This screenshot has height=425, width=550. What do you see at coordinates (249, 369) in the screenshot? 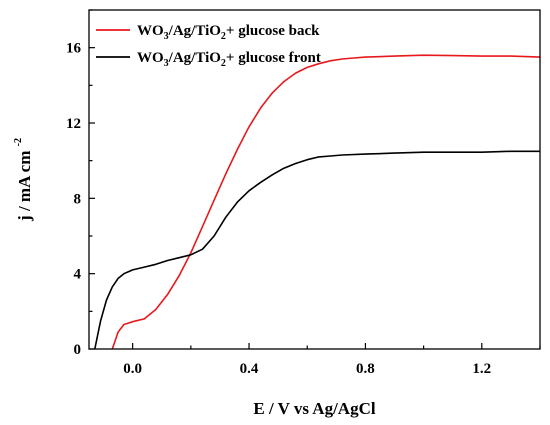
I see `x-tick-label-1: 0.4` at bounding box center [249, 369].